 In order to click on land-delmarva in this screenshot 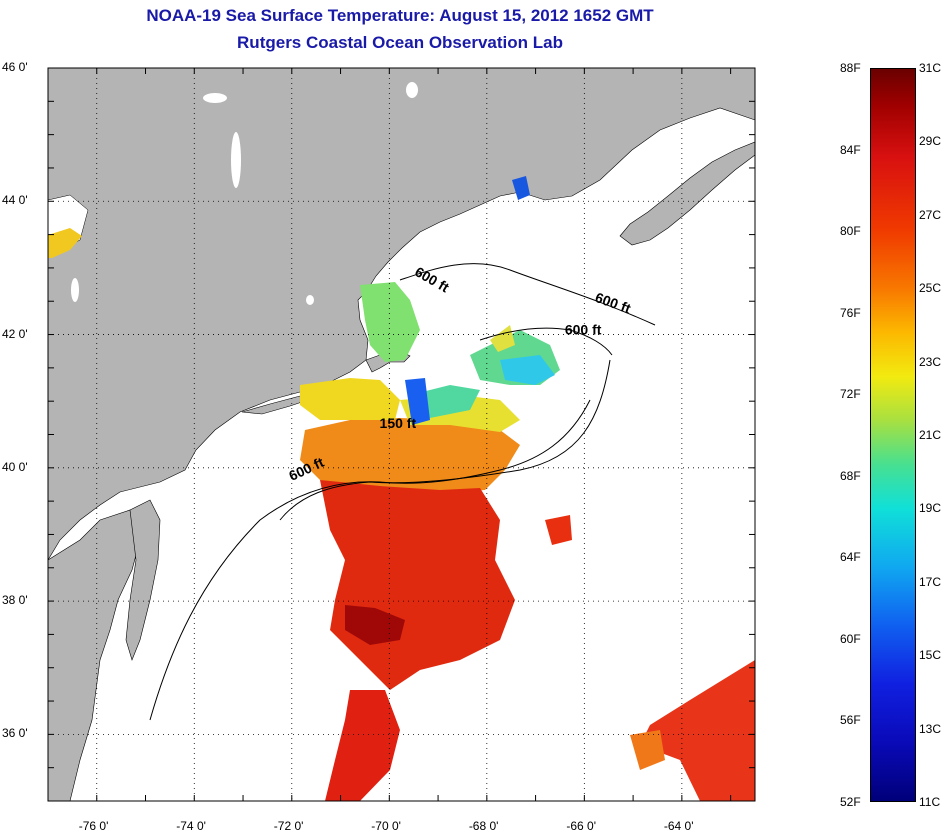, I will do `click(94, 655)`.